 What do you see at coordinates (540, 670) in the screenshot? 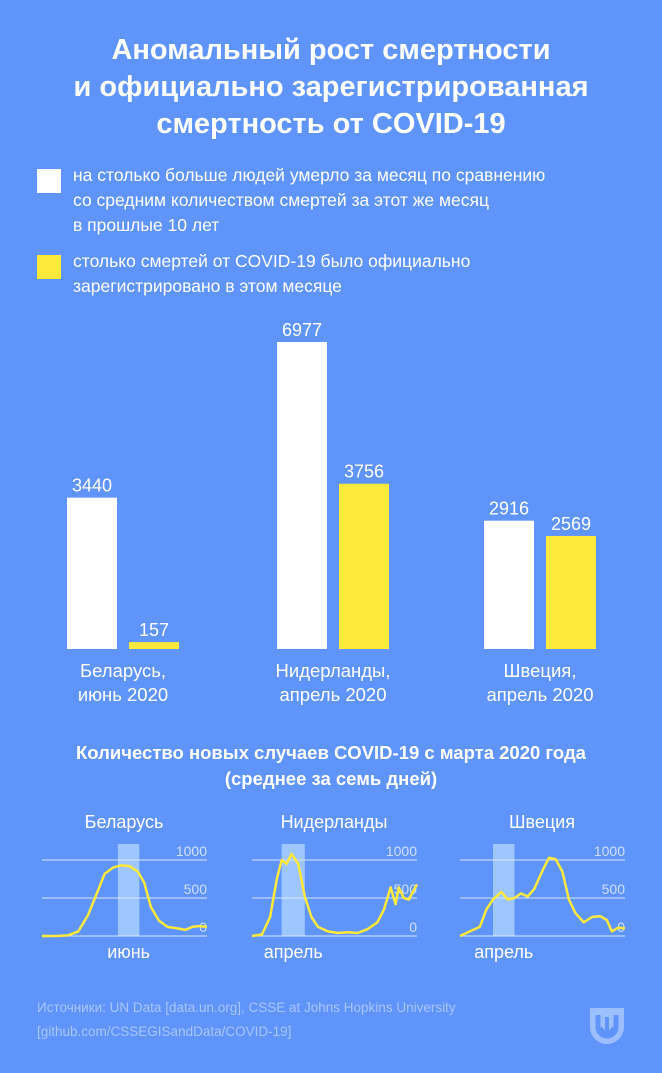
I see `category-label-2-line-1: Швеция,` at bounding box center [540, 670].